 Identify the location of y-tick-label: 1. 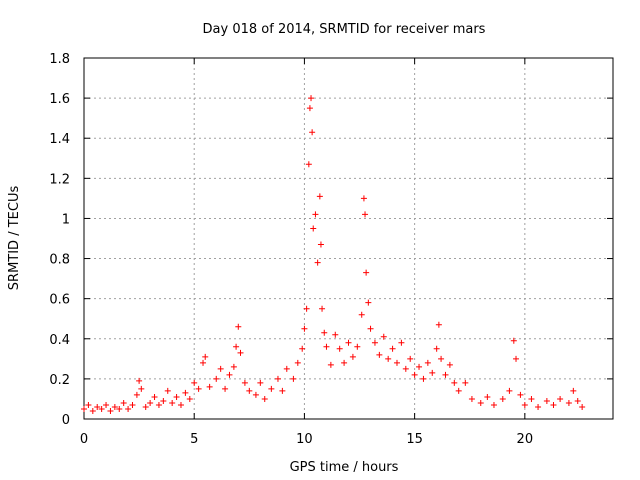
(66, 219).